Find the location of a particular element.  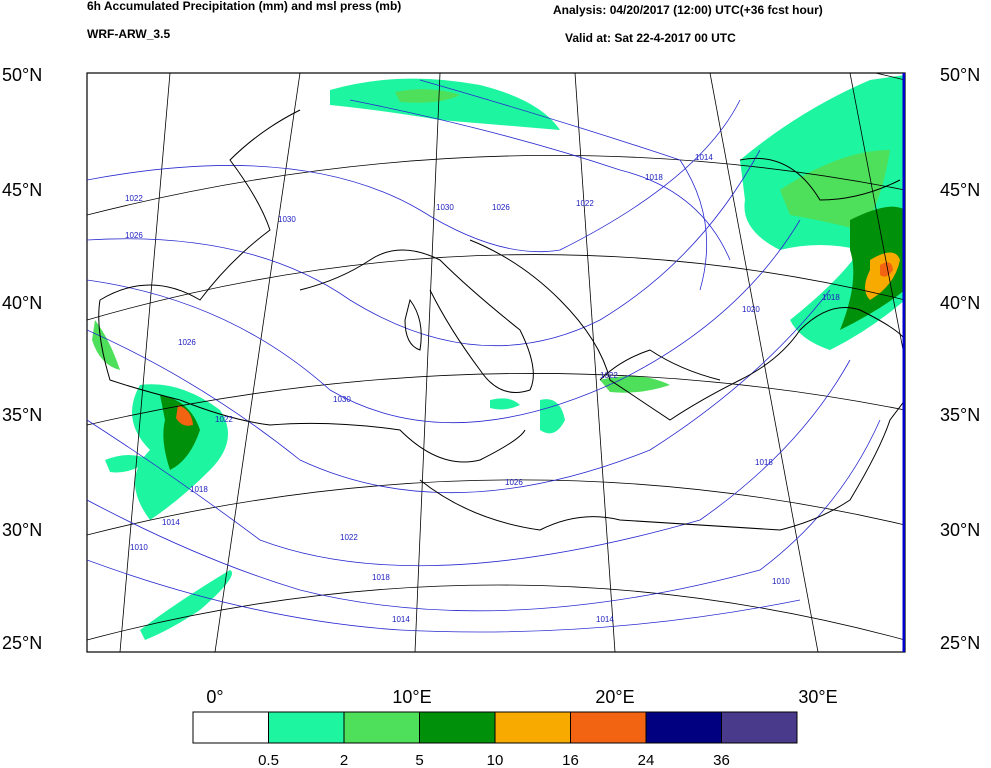

colorbar-label: 24 is located at coordinates (646, 760).